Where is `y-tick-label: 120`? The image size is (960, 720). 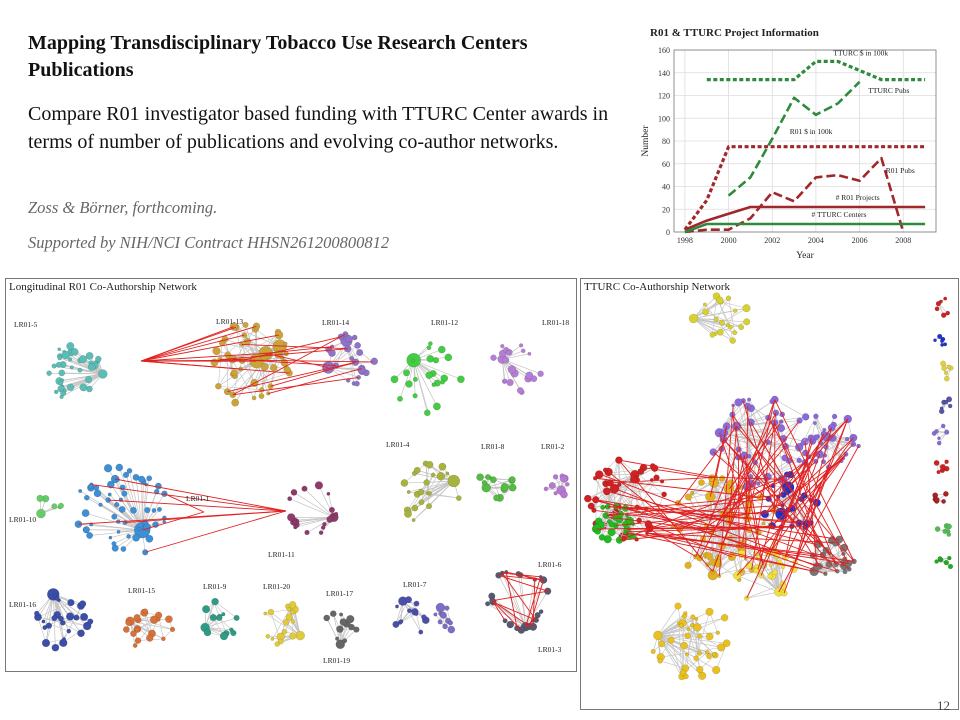
y-tick-label: 120 is located at coordinates (664, 96).